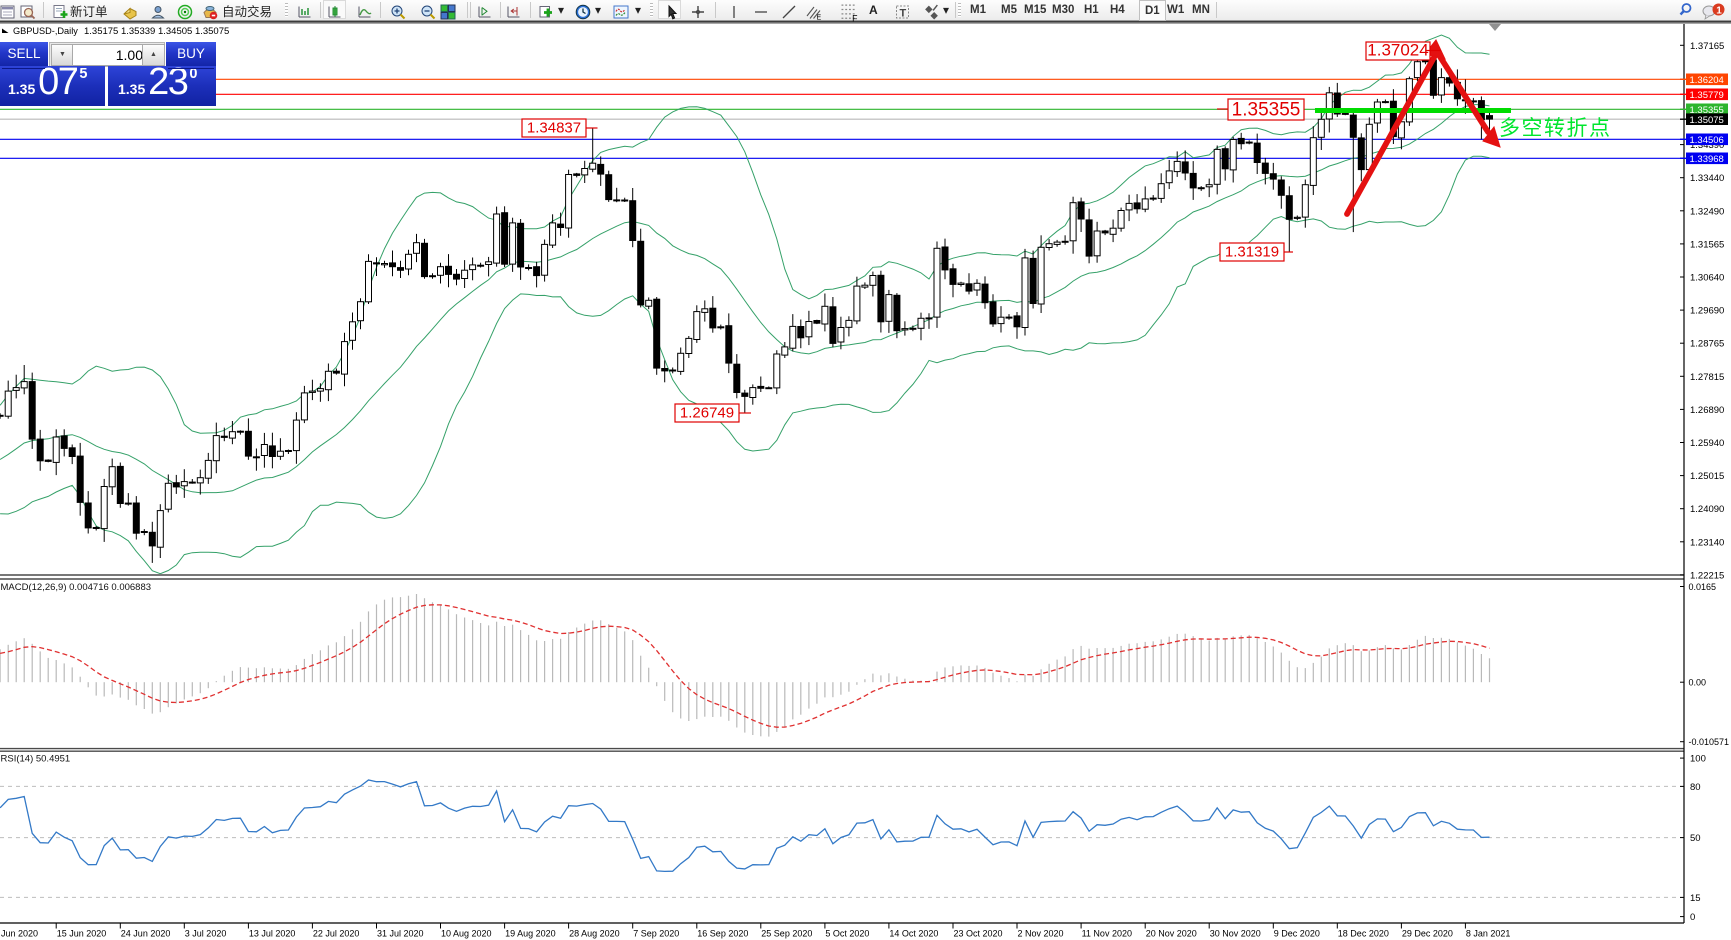 The image size is (1731, 940). I want to click on svg-text: F, so click(854, 17).